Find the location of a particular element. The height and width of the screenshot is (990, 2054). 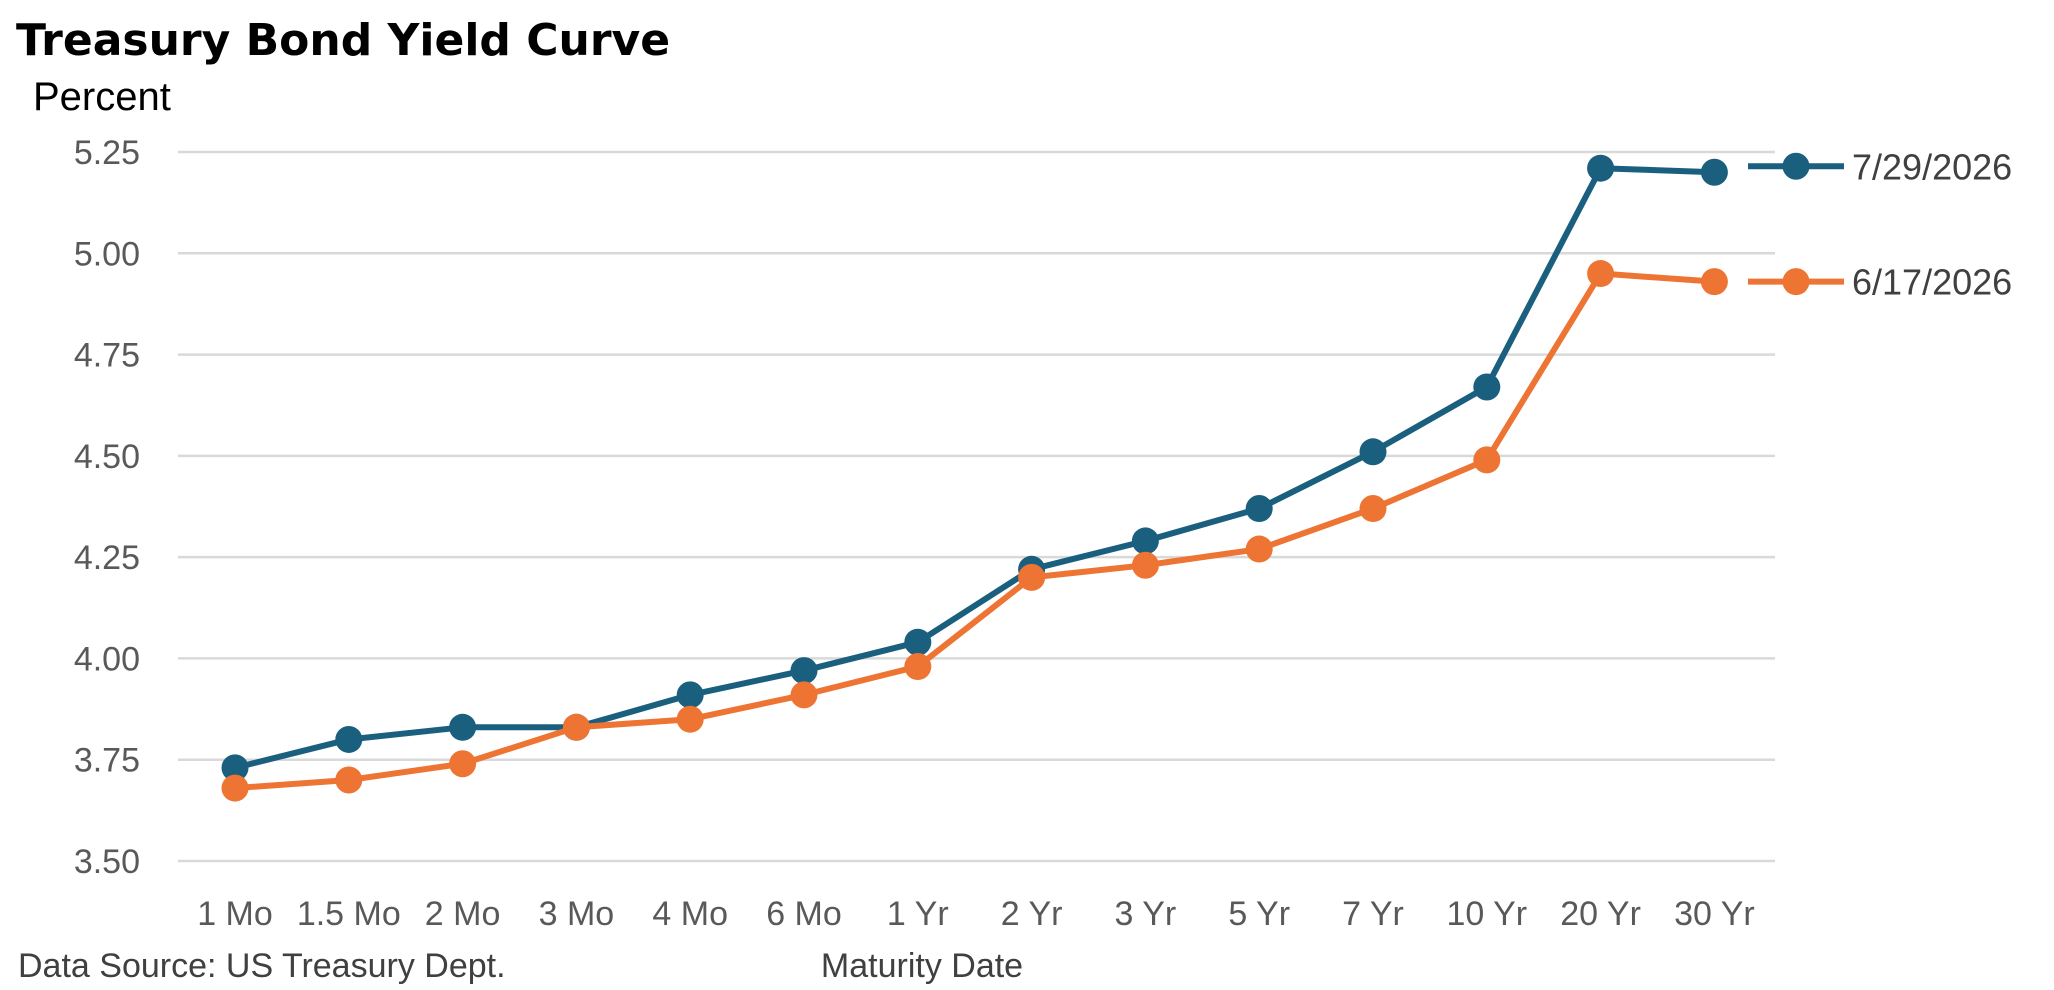

y-tick-label: 4.50 is located at coordinates (107, 457).